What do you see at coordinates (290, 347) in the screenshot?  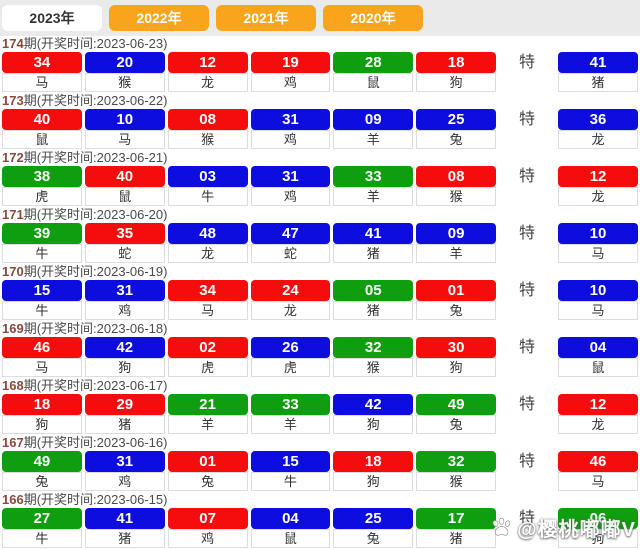 I see `ball-number: 26` at bounding box center [290, 347].